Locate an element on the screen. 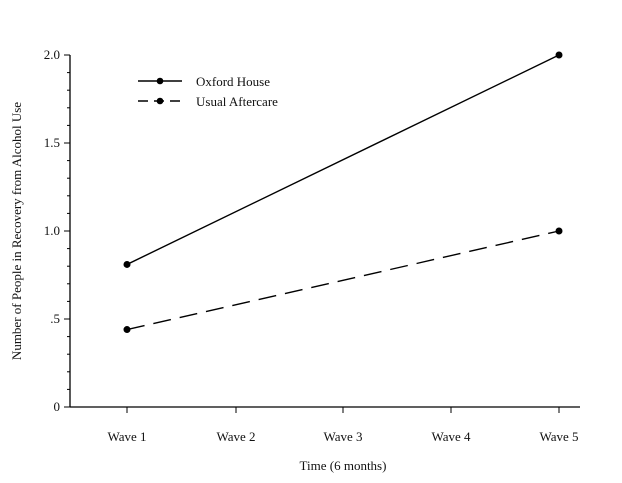 The width and height of the screenshot is (622, 483). y-tick-label: 0 is located at coordinates (57, 406).